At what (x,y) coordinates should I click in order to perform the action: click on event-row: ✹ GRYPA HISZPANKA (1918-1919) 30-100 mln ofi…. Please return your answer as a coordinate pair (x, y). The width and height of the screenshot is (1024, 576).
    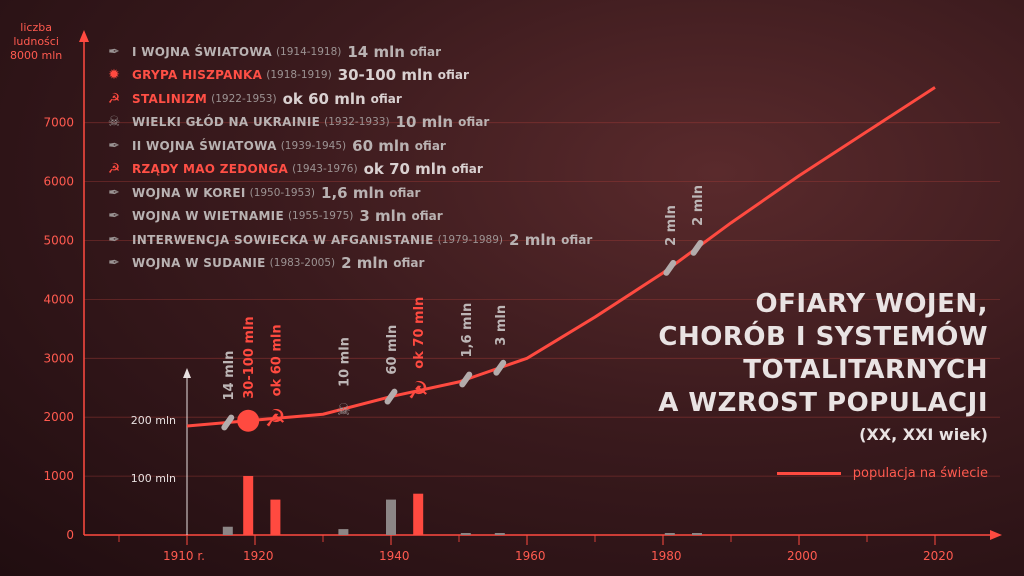
    Looking at the image, I should click on (384, 76).